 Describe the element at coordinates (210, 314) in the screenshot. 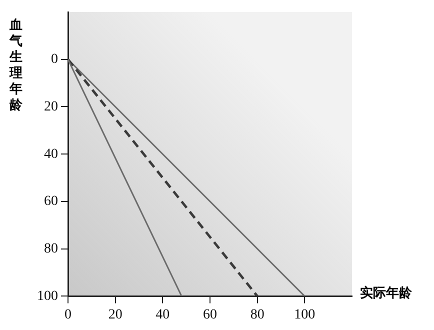

I see `x-tick-label: 60` at that location.